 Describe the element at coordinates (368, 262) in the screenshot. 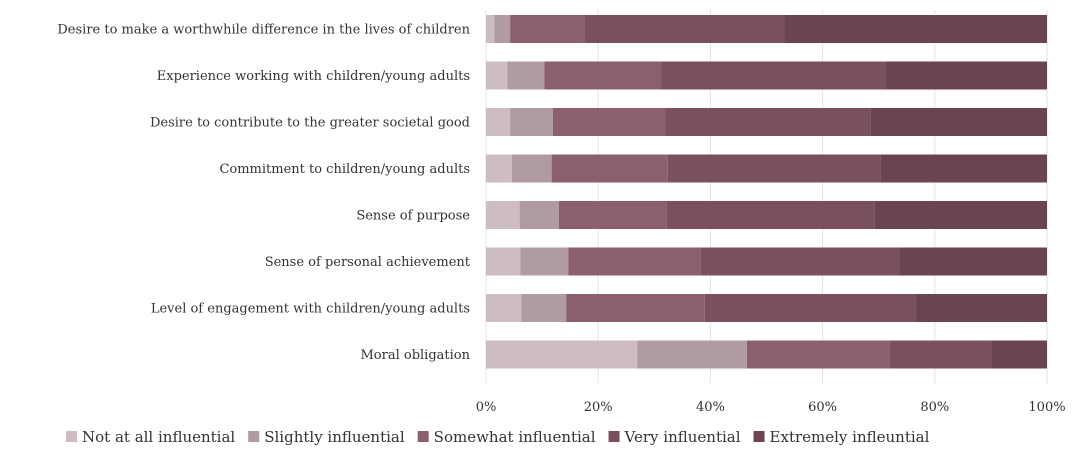

I see `category-label: Sense of personal achievement` at that location.